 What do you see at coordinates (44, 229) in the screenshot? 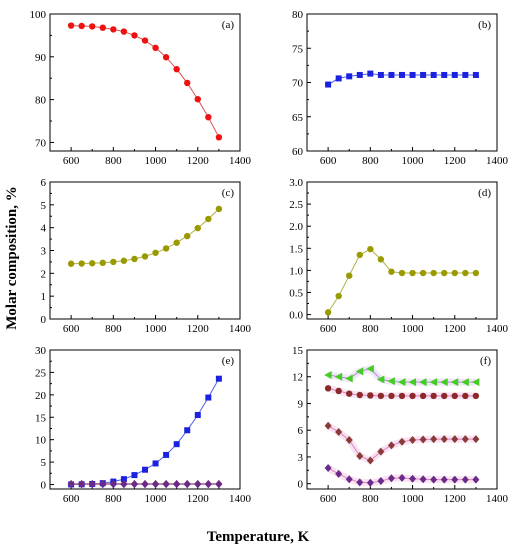
I see `y-tick-label: 4` at bounding box center [44, 229].